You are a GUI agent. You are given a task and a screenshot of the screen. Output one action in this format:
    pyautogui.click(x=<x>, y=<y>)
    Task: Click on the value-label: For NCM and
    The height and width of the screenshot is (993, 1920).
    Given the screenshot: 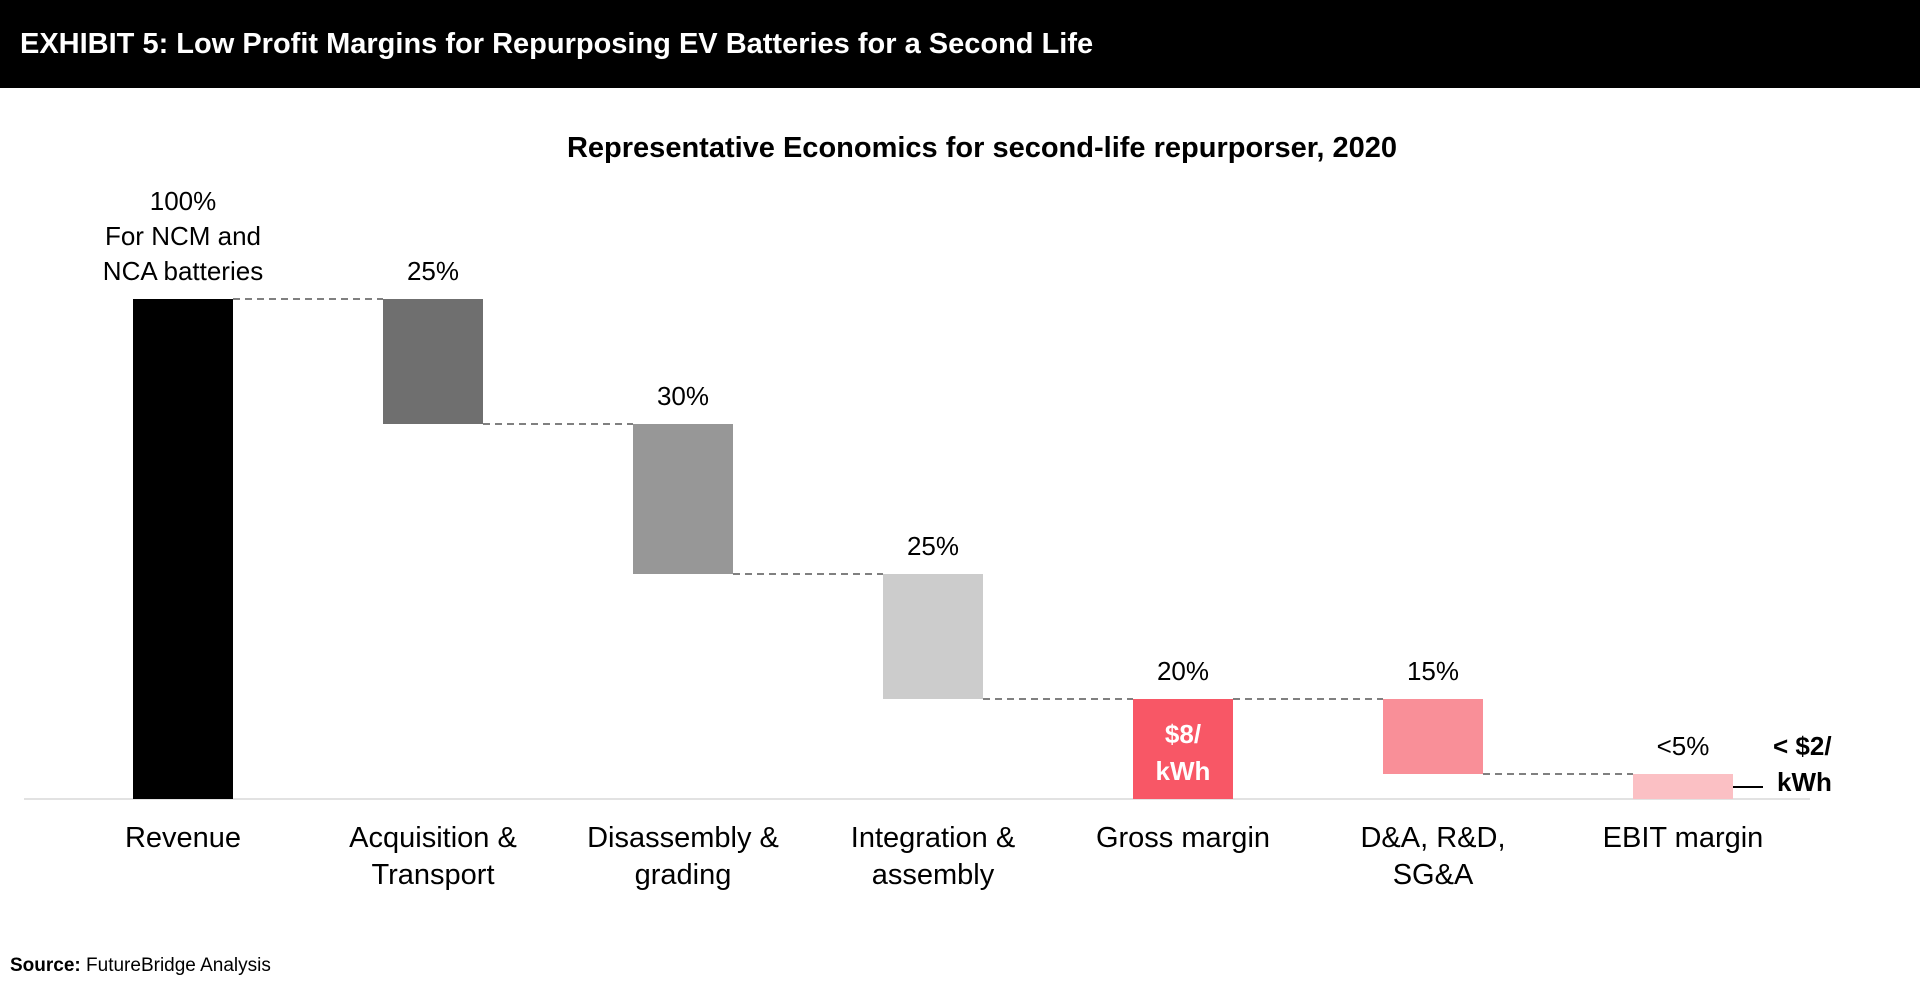 What is the action you would take?
    pyautogui.click(x=183, y=236)
    